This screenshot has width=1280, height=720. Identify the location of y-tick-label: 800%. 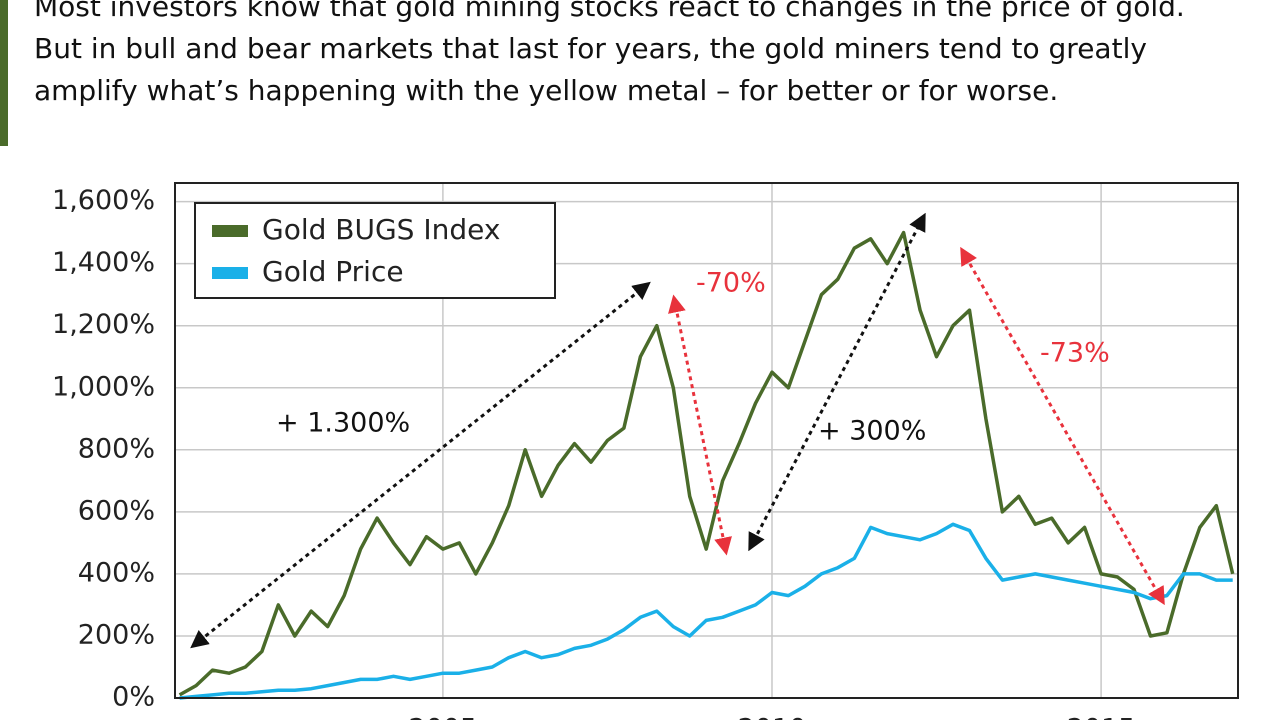
(116, 448).